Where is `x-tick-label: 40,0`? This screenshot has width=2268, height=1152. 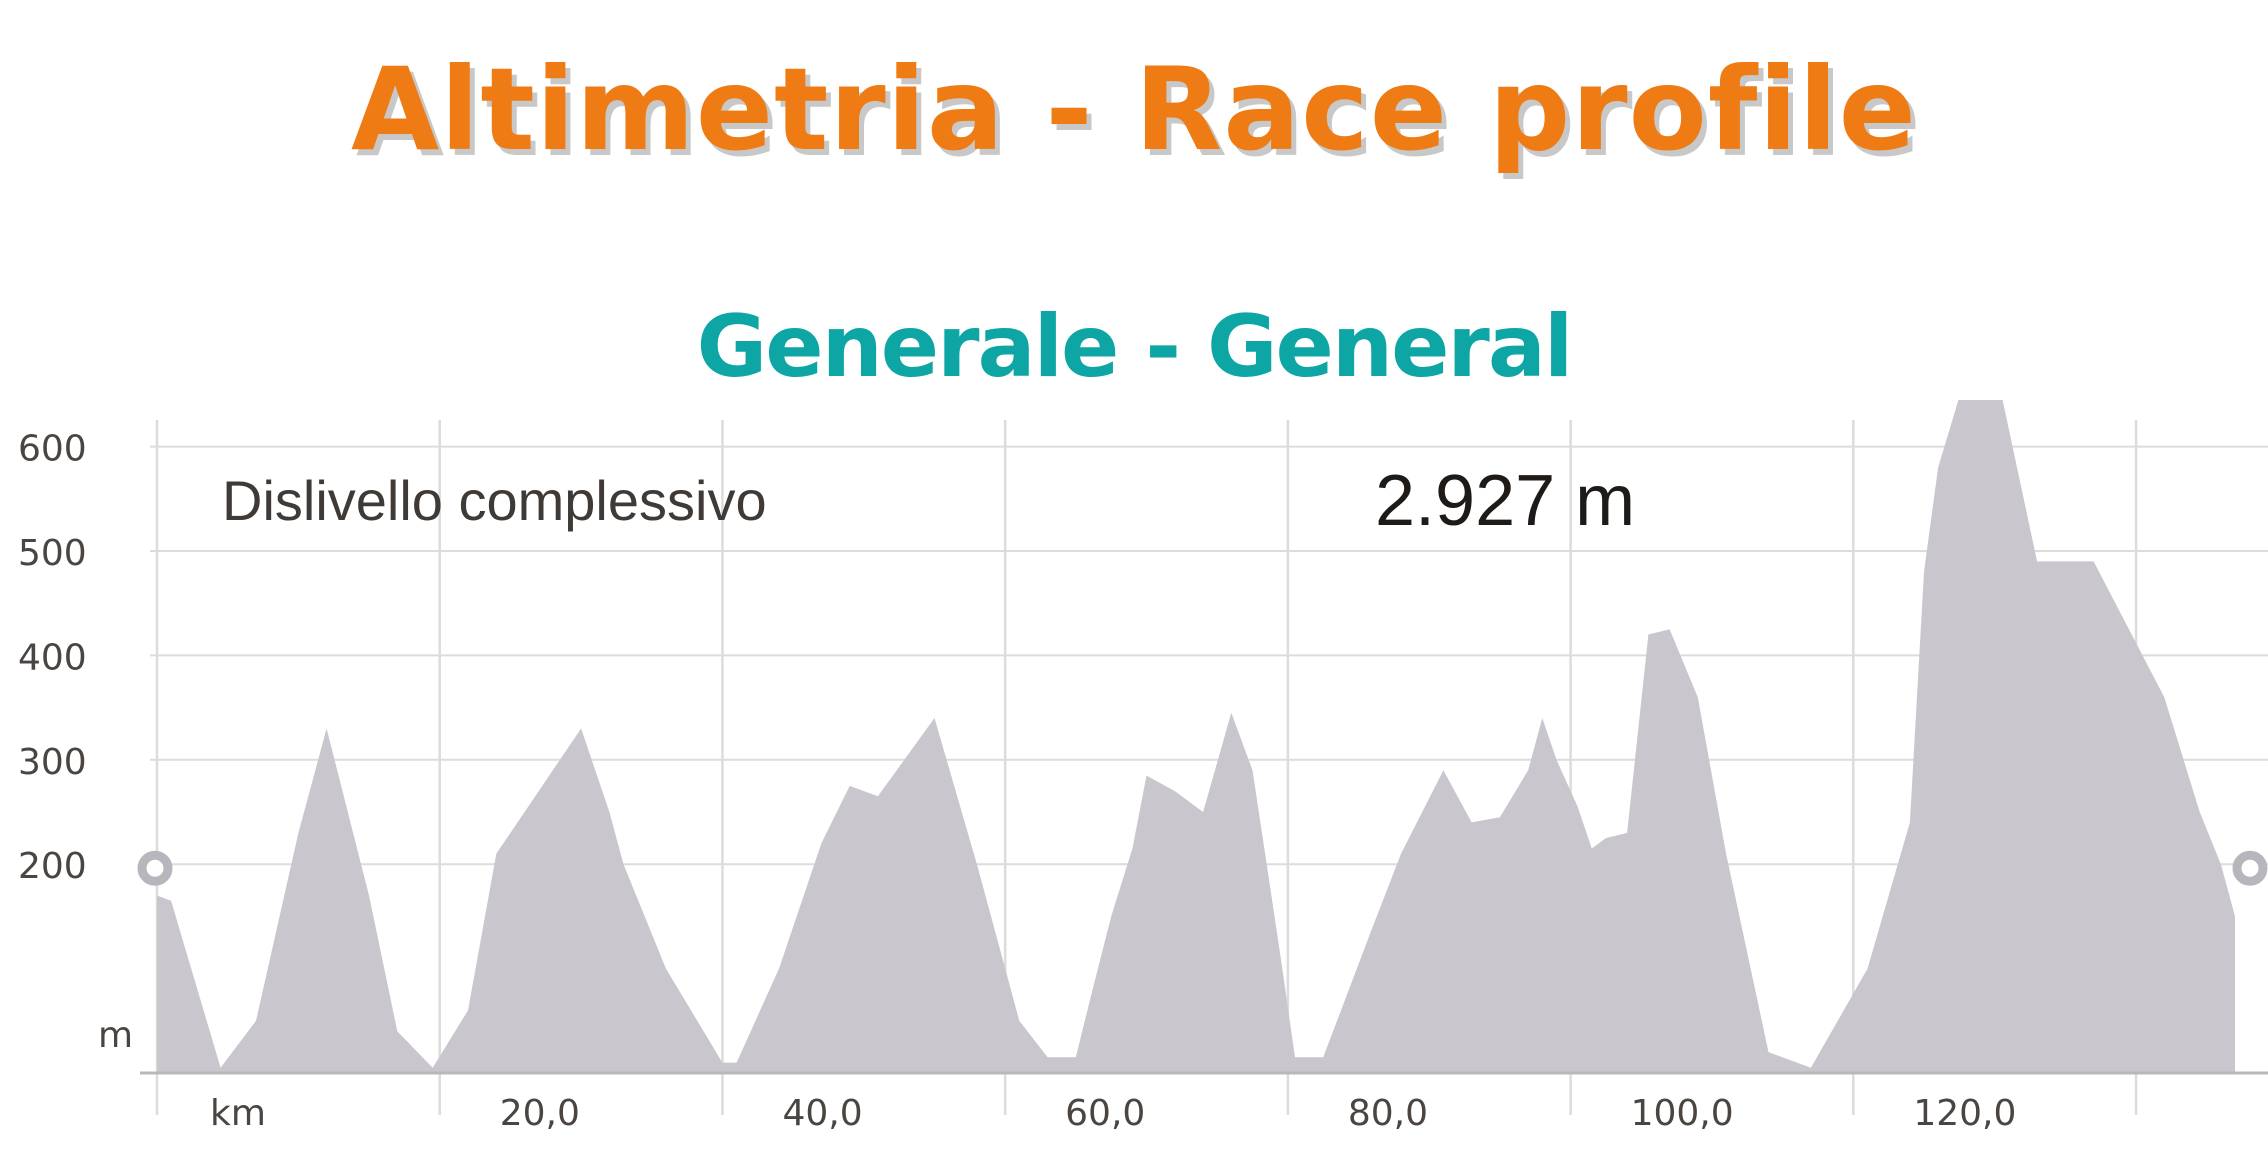 x-tick-label: 40,0 is located at coordinates (822, 1113).